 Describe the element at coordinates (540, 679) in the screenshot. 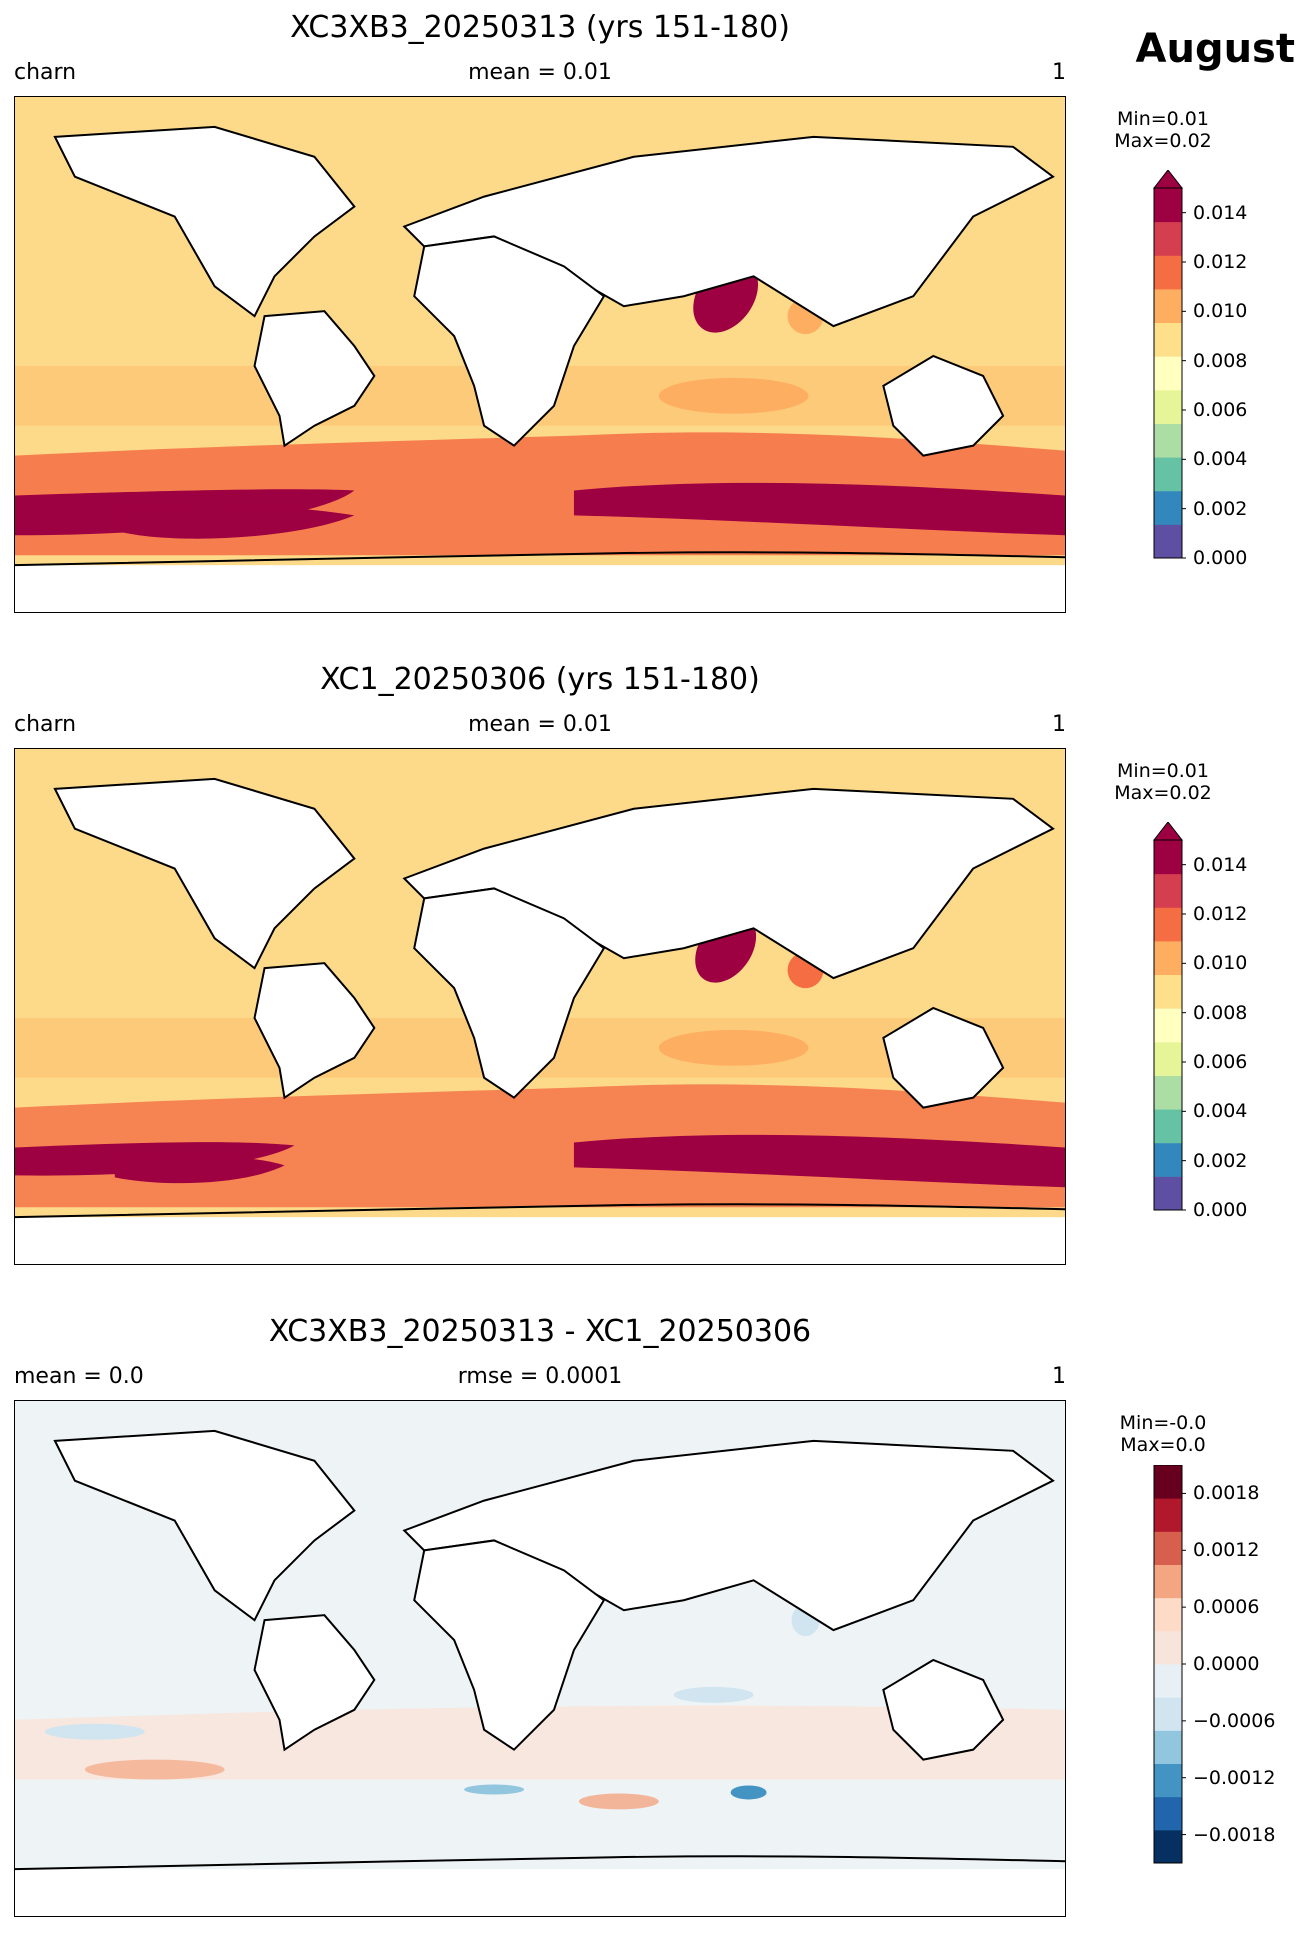

I see `panel-2-title: XC1_20250306 (yrs 151-180)` at that location.